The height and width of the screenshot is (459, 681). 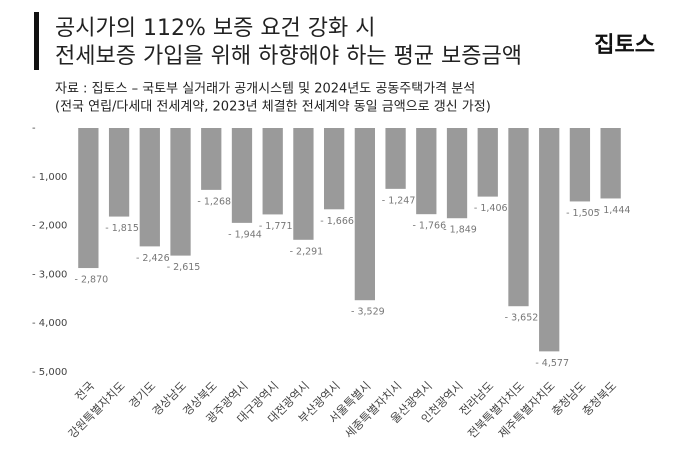 I want to click on x-tick-label: 전국, so click(x=84, y=391).